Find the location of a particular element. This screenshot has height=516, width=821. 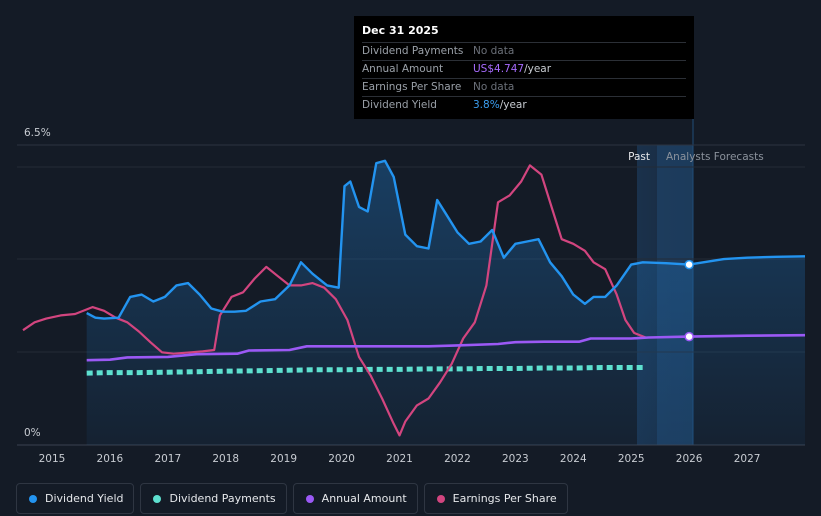

dividend-payments-dot-icon is located at coordinates (157, 498).